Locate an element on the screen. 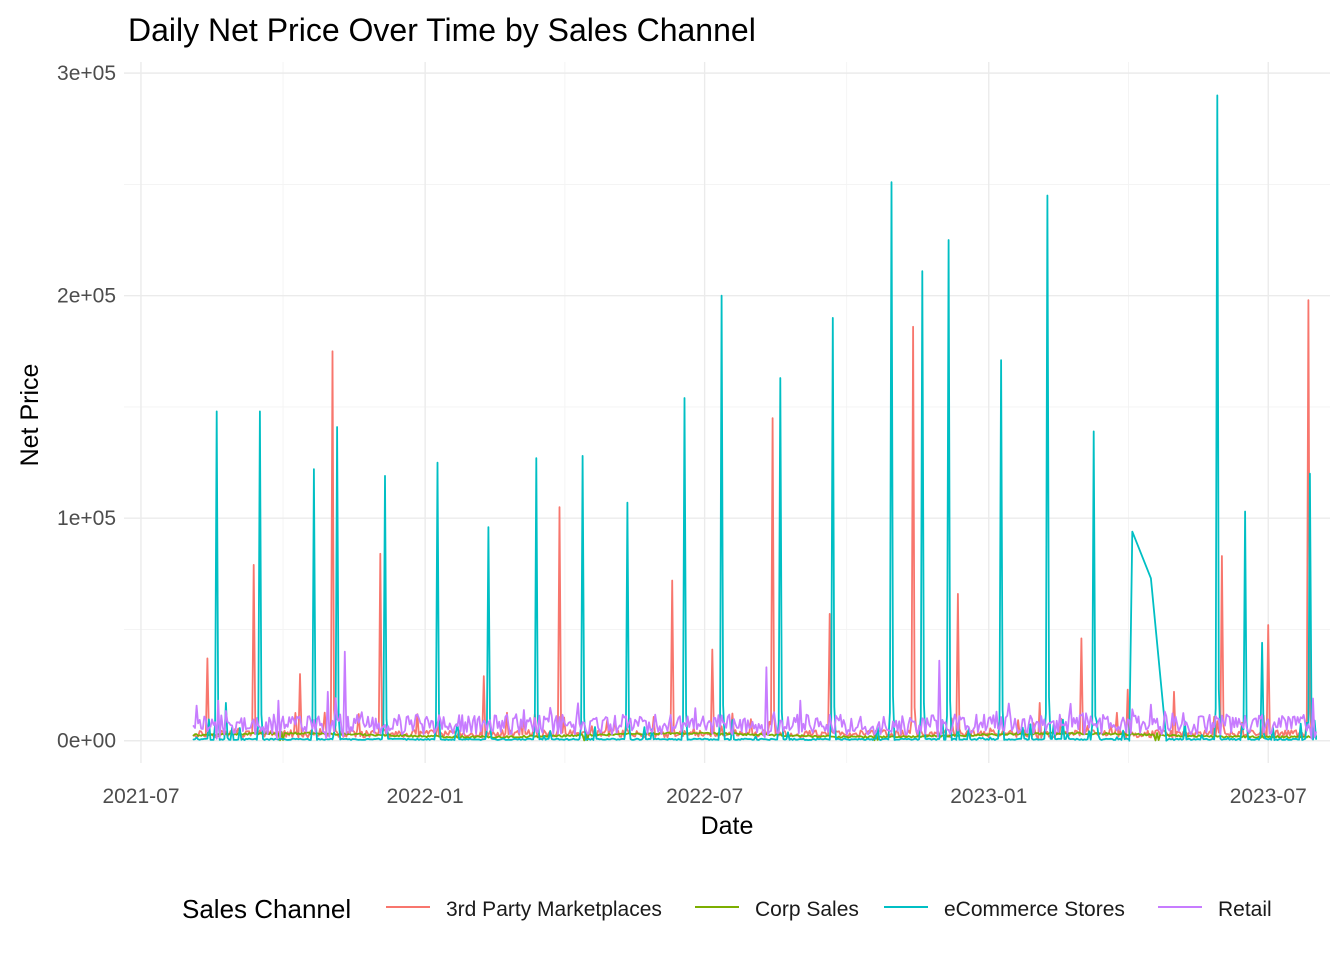 Image resolution: width=1344 pixels, height=960 pixels. y-tick-label: 3e+05 is located at coordinates (86, 73).